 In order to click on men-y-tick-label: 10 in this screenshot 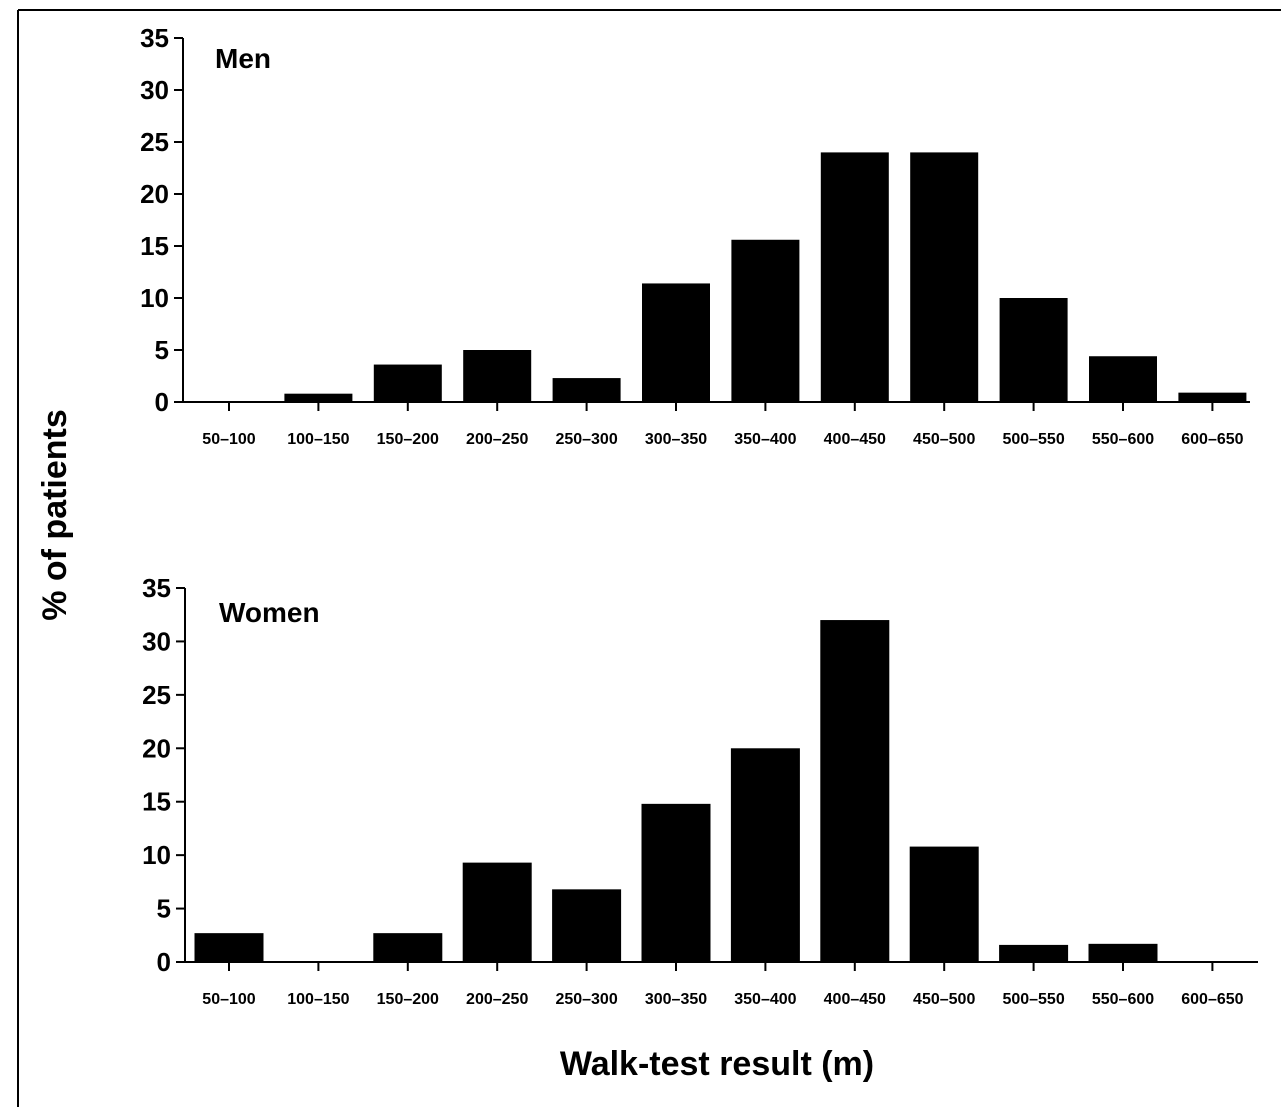, I will do `click(154, 298)`.